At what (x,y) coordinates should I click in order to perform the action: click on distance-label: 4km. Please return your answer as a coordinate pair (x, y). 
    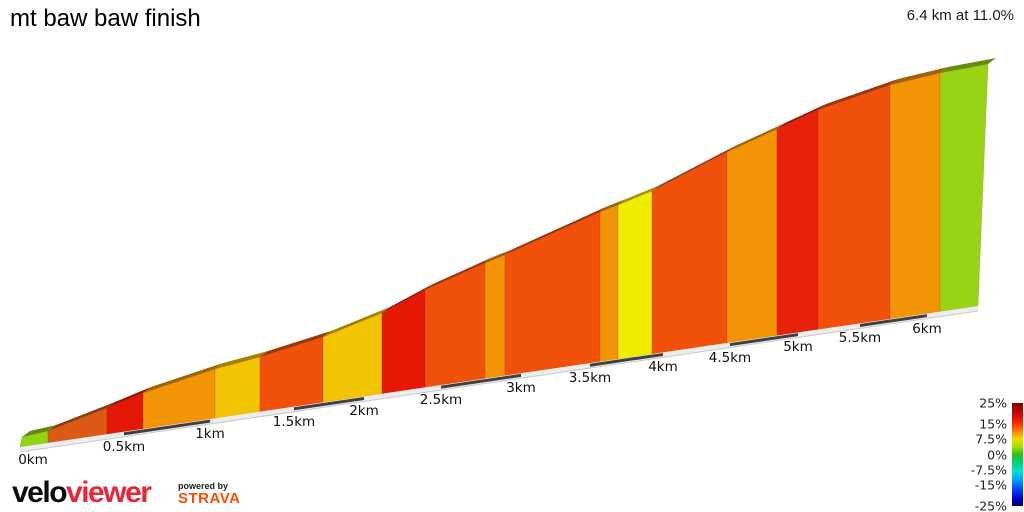
    Looking at the image, I should click on (663, 367).